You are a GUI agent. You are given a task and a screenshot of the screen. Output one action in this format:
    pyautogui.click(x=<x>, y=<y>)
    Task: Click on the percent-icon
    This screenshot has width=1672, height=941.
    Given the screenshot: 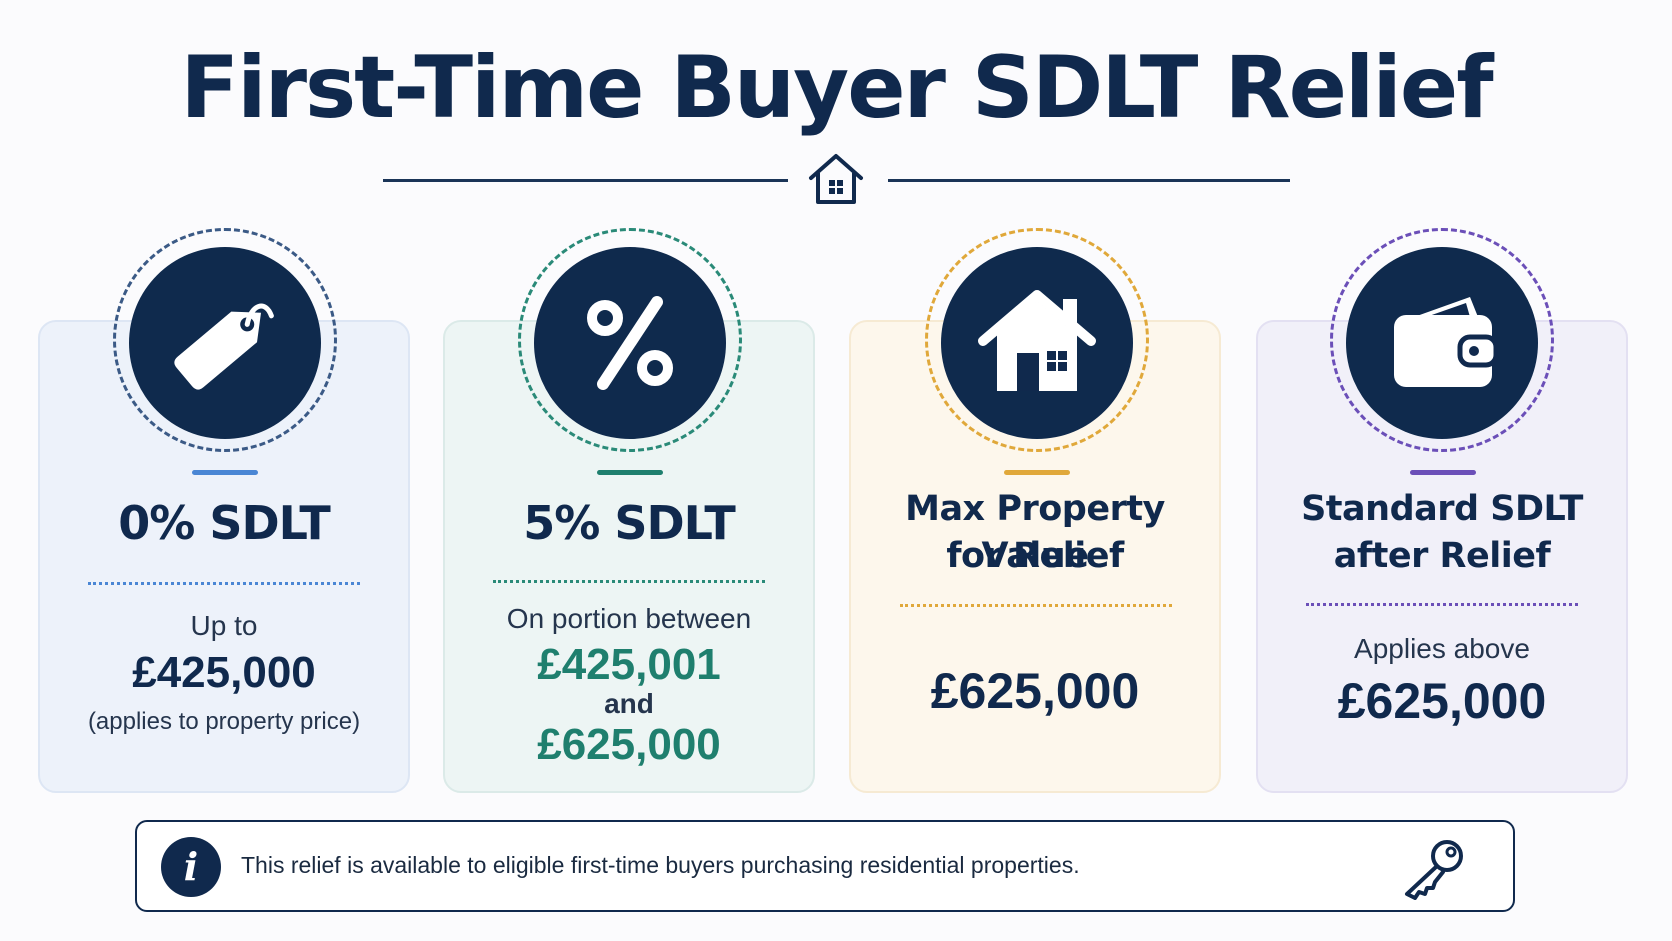 What is the action you would take?
    pyautogui.click(x=630, y=343)
    